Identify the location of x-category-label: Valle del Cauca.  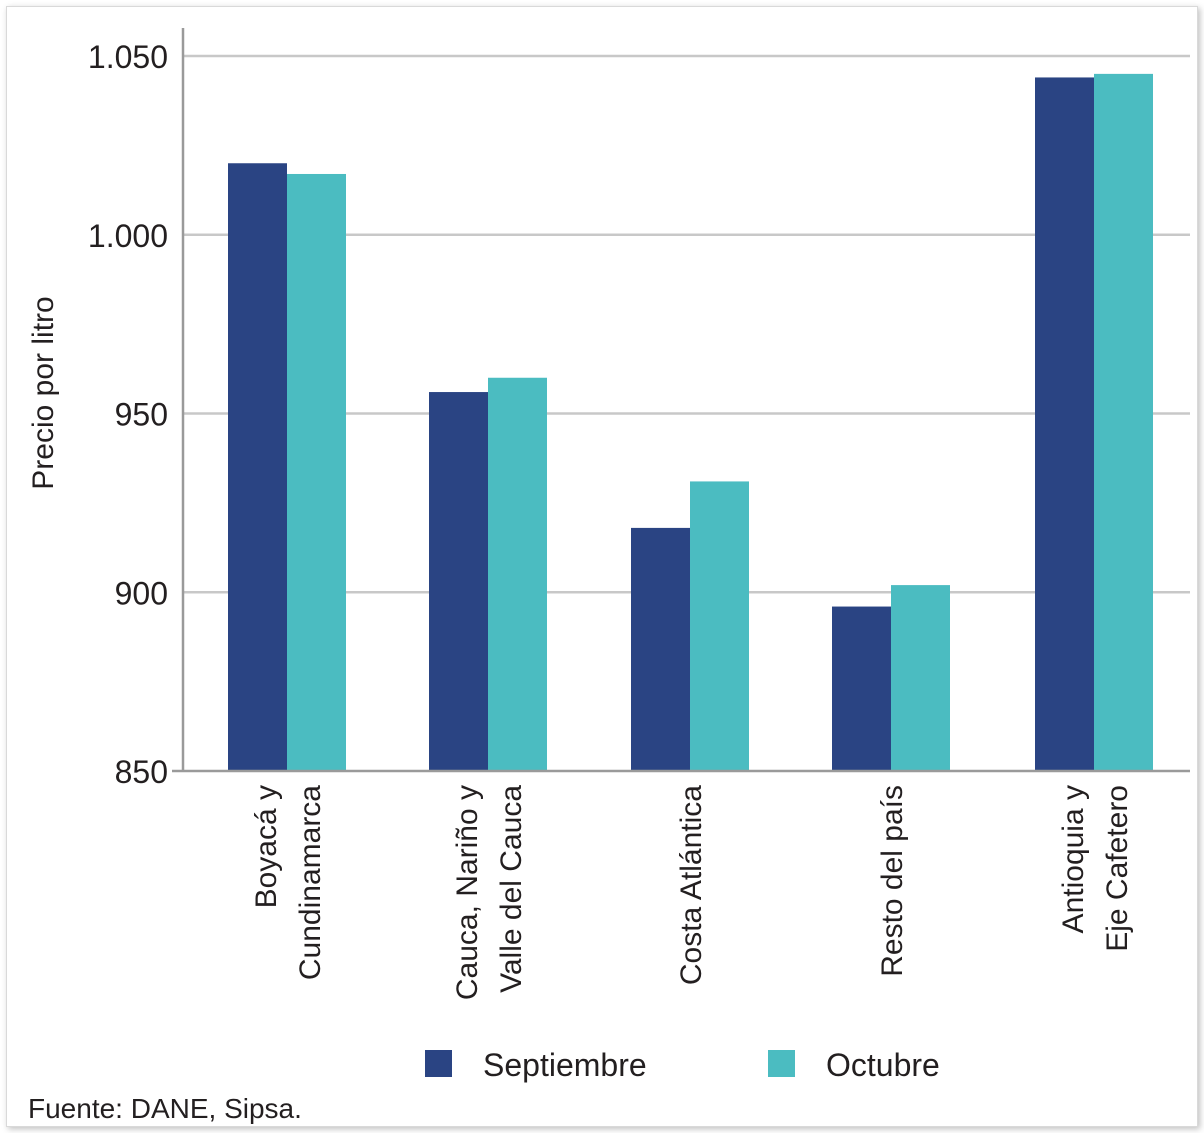
(511, 889).